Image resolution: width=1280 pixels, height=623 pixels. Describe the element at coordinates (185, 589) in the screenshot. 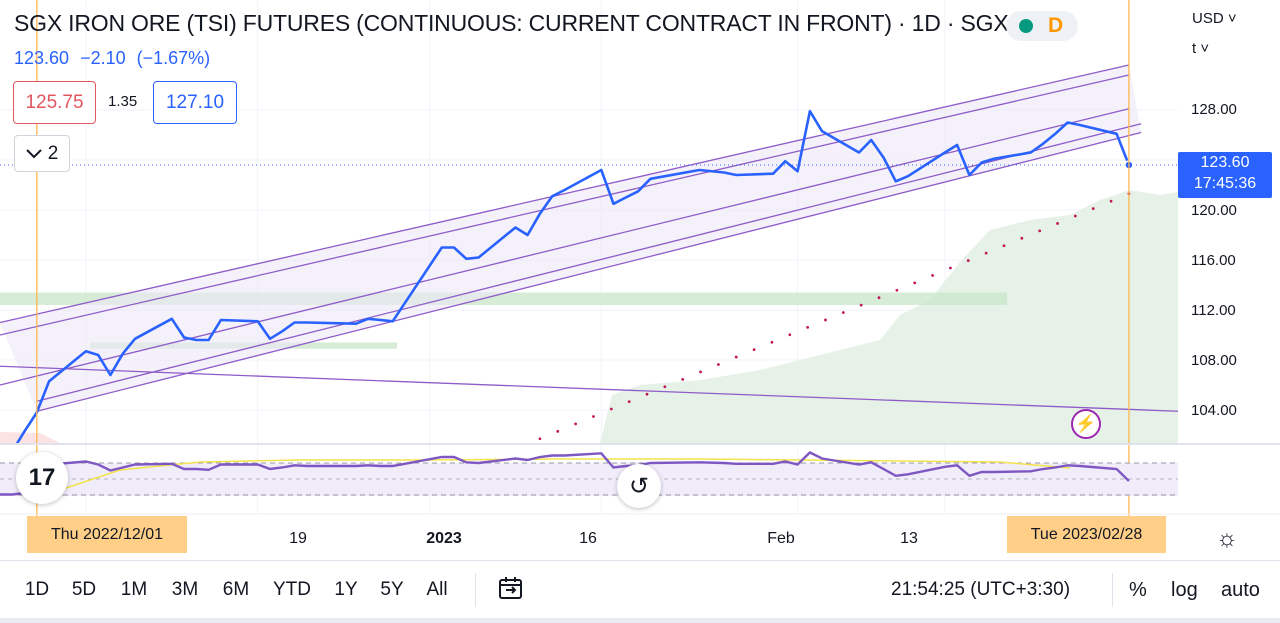

I see `range-3m-button: 3M` at that location.